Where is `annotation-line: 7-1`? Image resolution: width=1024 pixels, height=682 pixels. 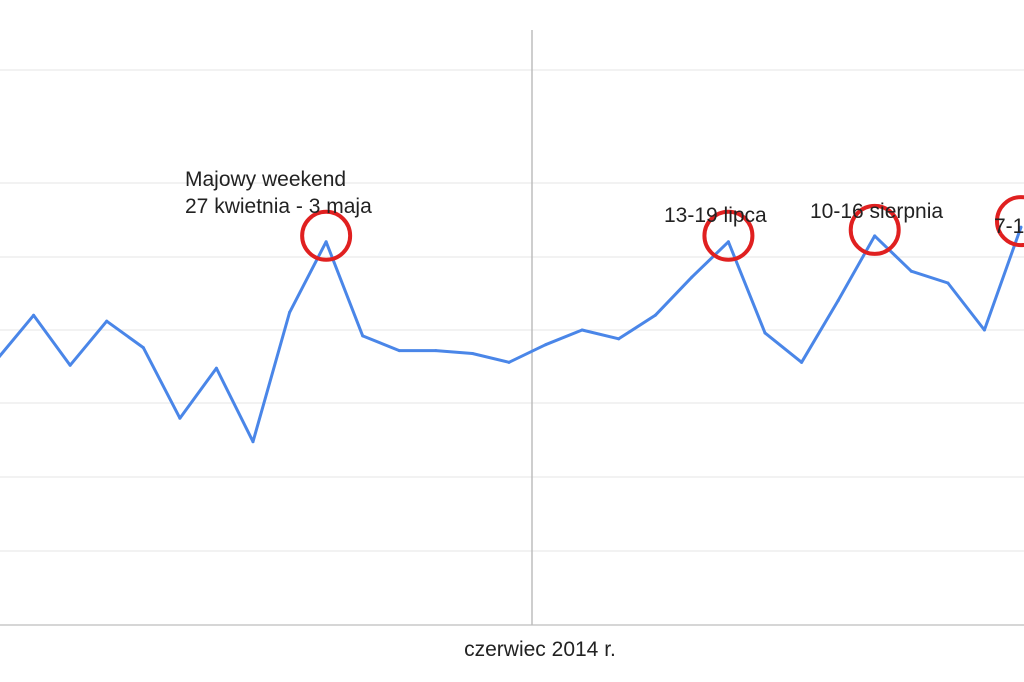 annotation-line: 7-1 is located at coordinates (1009, 226).